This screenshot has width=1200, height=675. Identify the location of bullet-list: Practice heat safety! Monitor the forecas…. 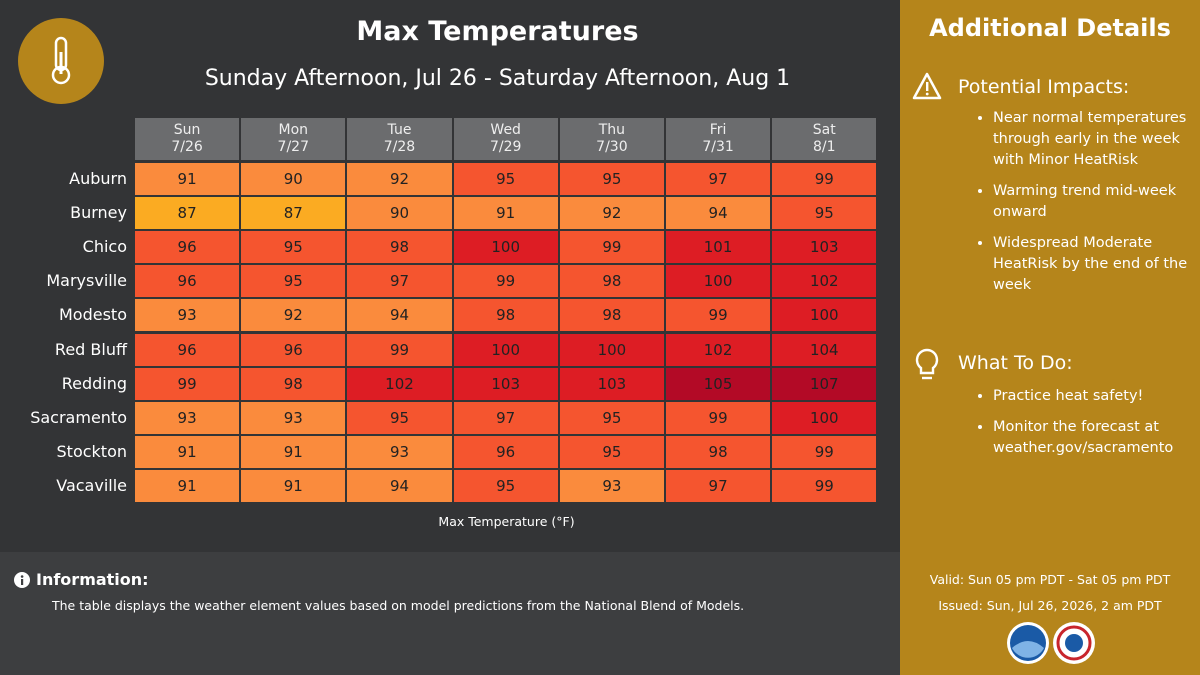
(1079, 427).